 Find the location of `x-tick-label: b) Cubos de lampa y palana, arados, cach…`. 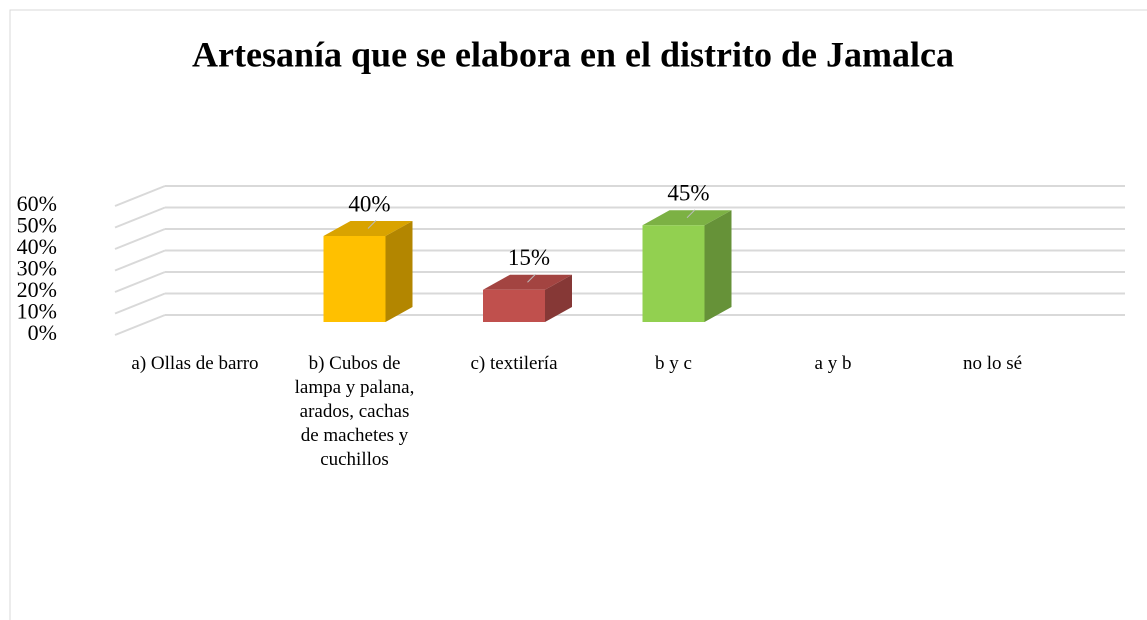

x-tick-label: b) Cubos de lampa y palana, arados, cach… is located at coordinates (354, 411).